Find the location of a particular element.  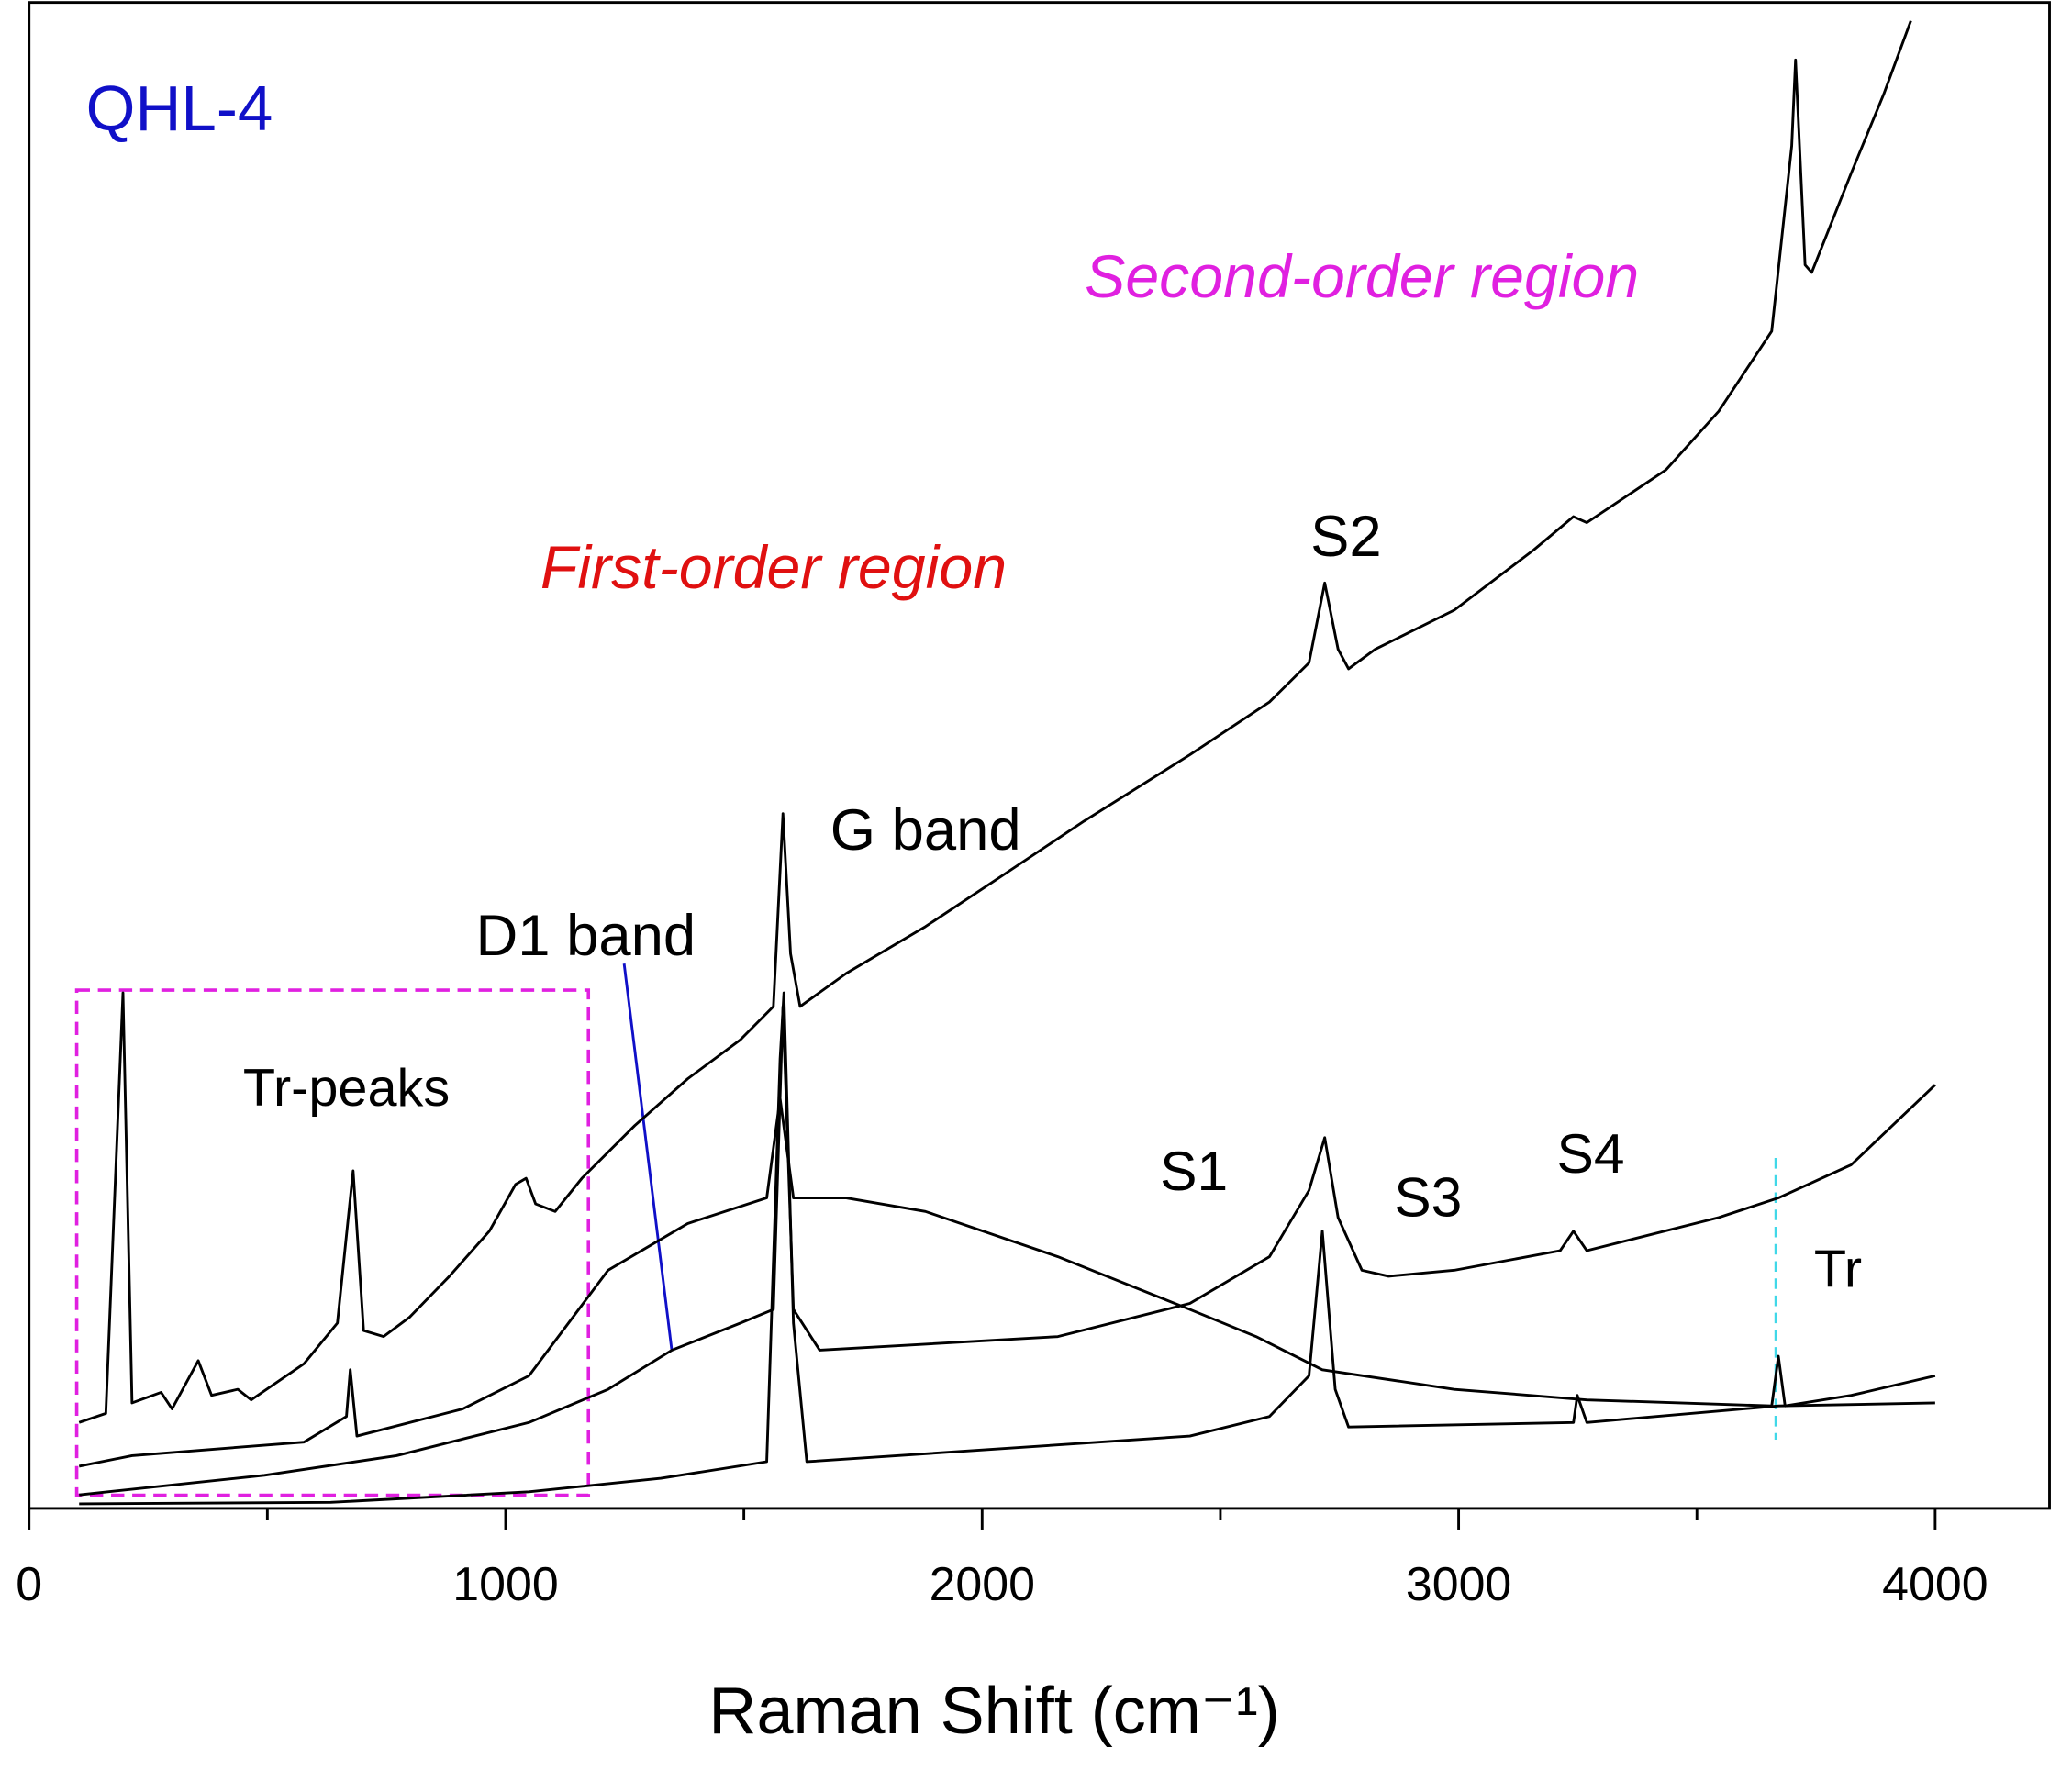

x-tick-label: 3000 is located at coordinates (1458, 1583).